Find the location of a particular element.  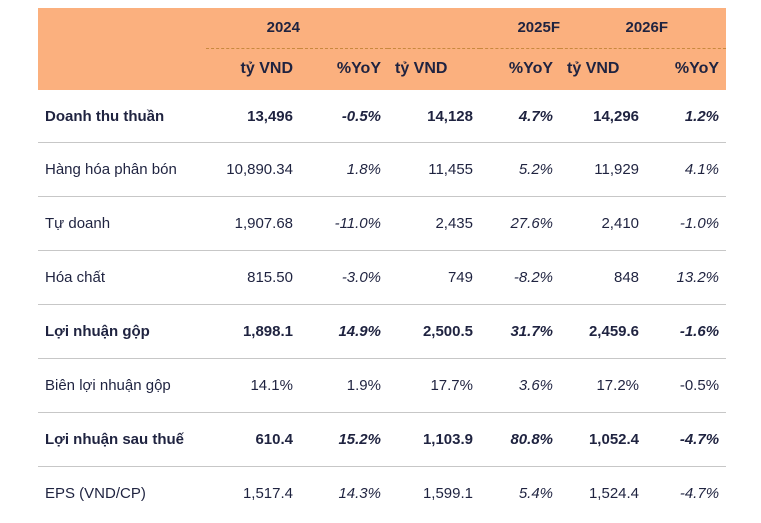

row-label: Lợi nhuận gộp is located at coordinates (97, 331).